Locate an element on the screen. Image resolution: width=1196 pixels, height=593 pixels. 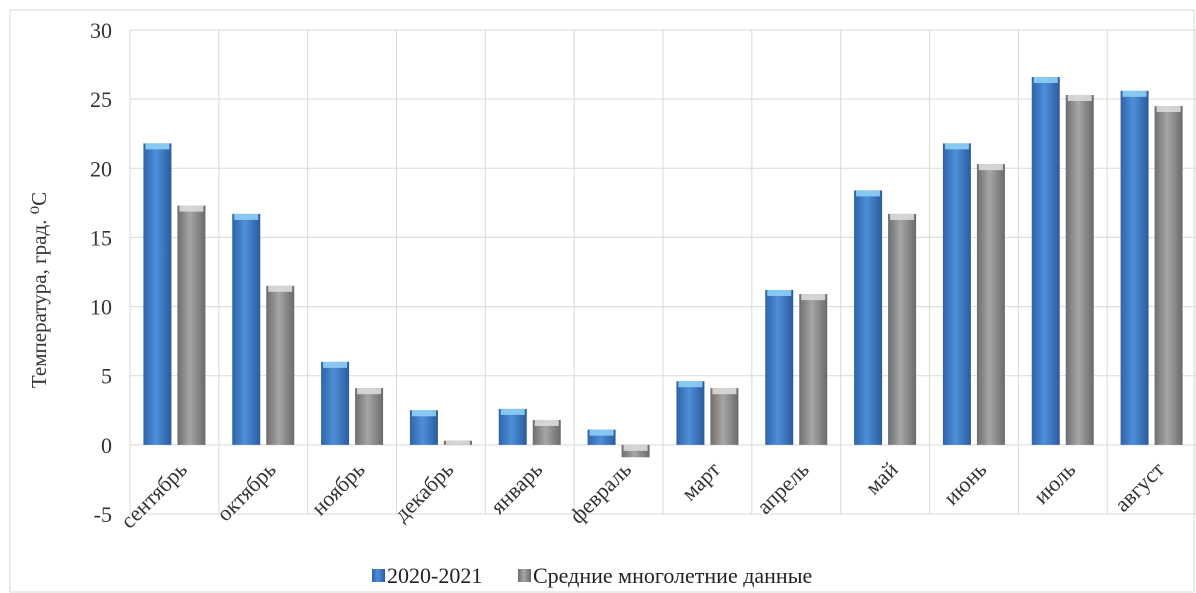
legend-item-series-1: 2020-2021 is located at coordinates (427, 575).